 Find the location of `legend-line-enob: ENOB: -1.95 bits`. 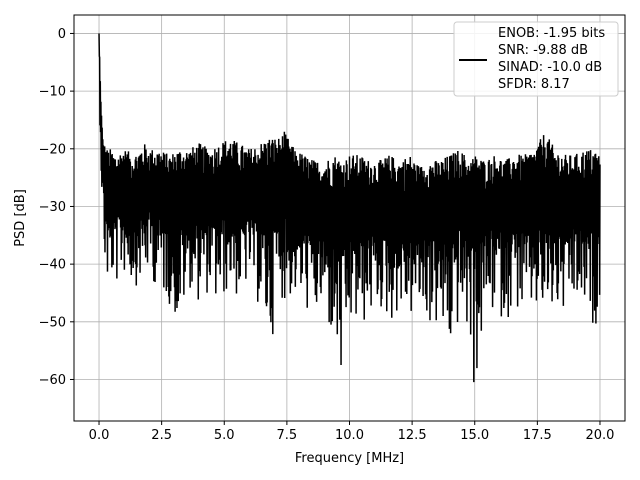

legend-line-enob: ENOB: -1.95 bits is located at coordinates (551, 33).